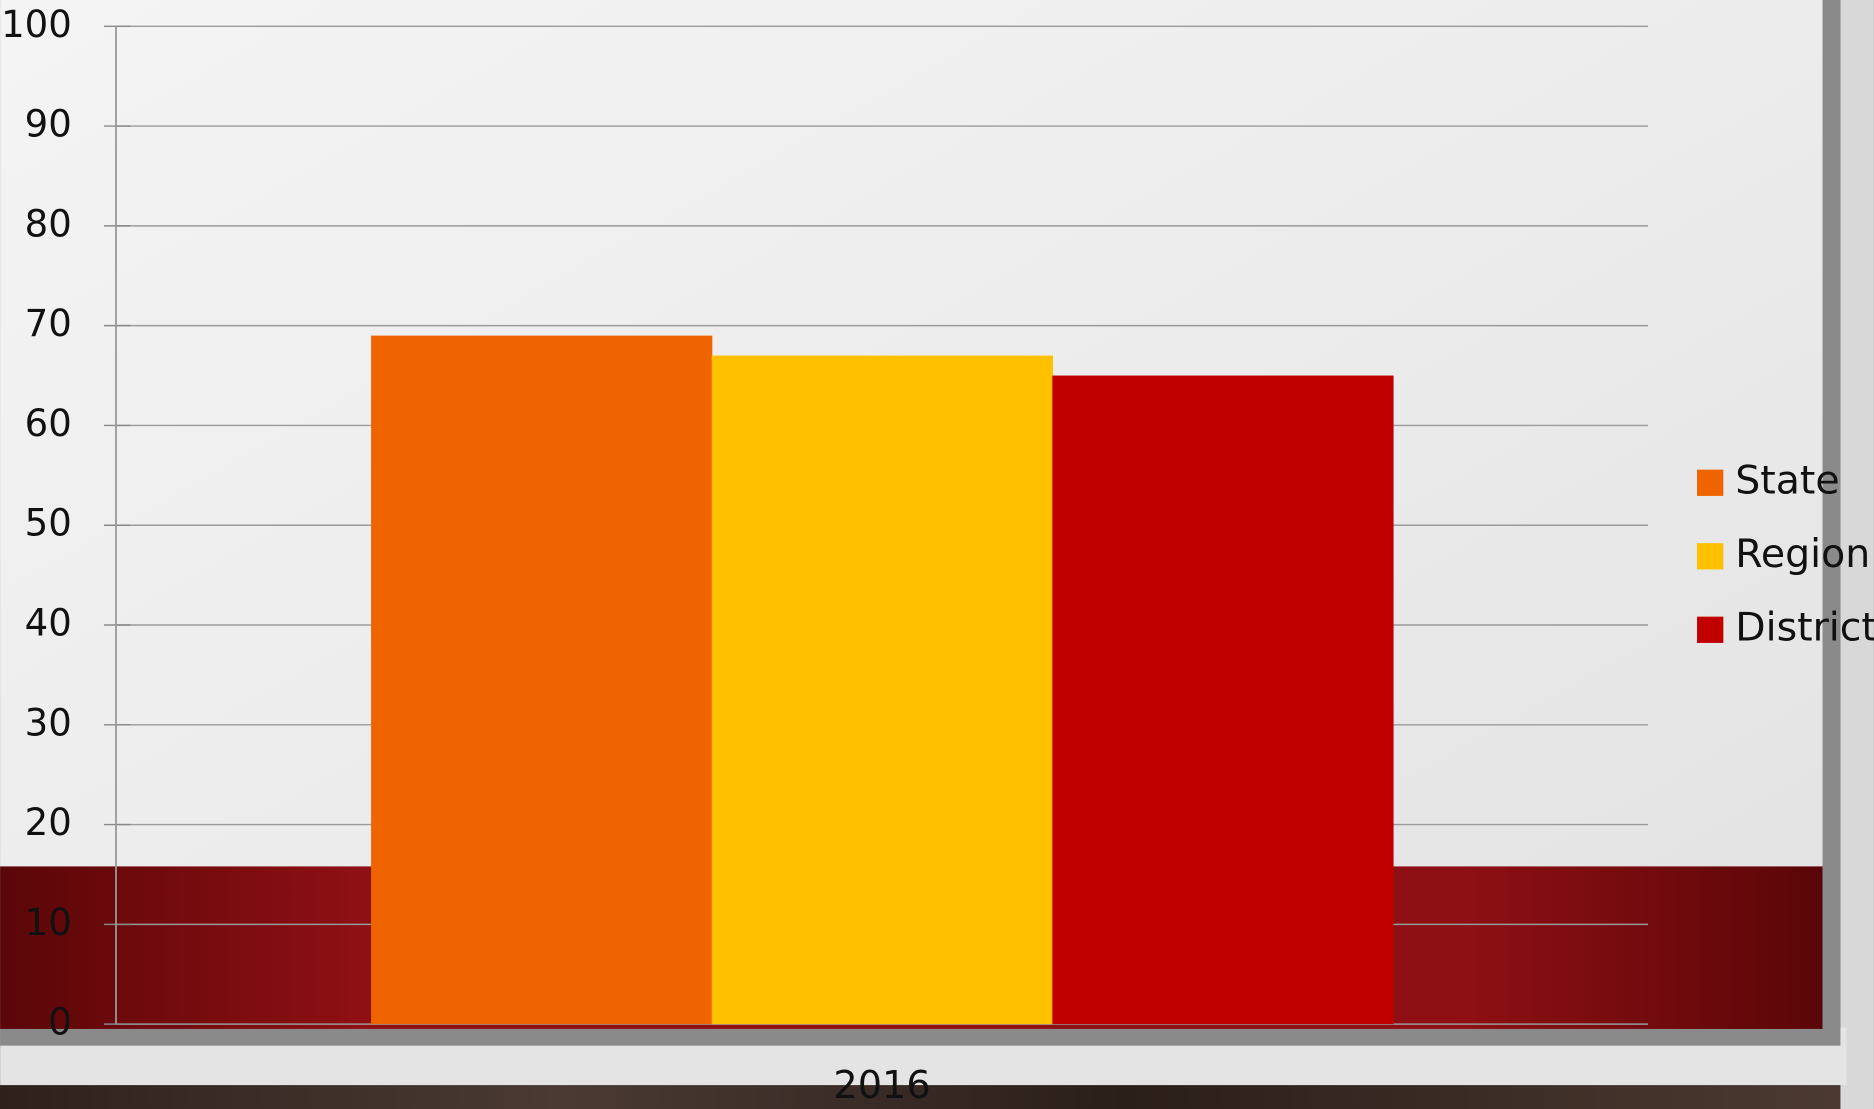  Describe the element at coordinates (48, 623) in the screenshot. I see `y-tick-label: 40` at that location.